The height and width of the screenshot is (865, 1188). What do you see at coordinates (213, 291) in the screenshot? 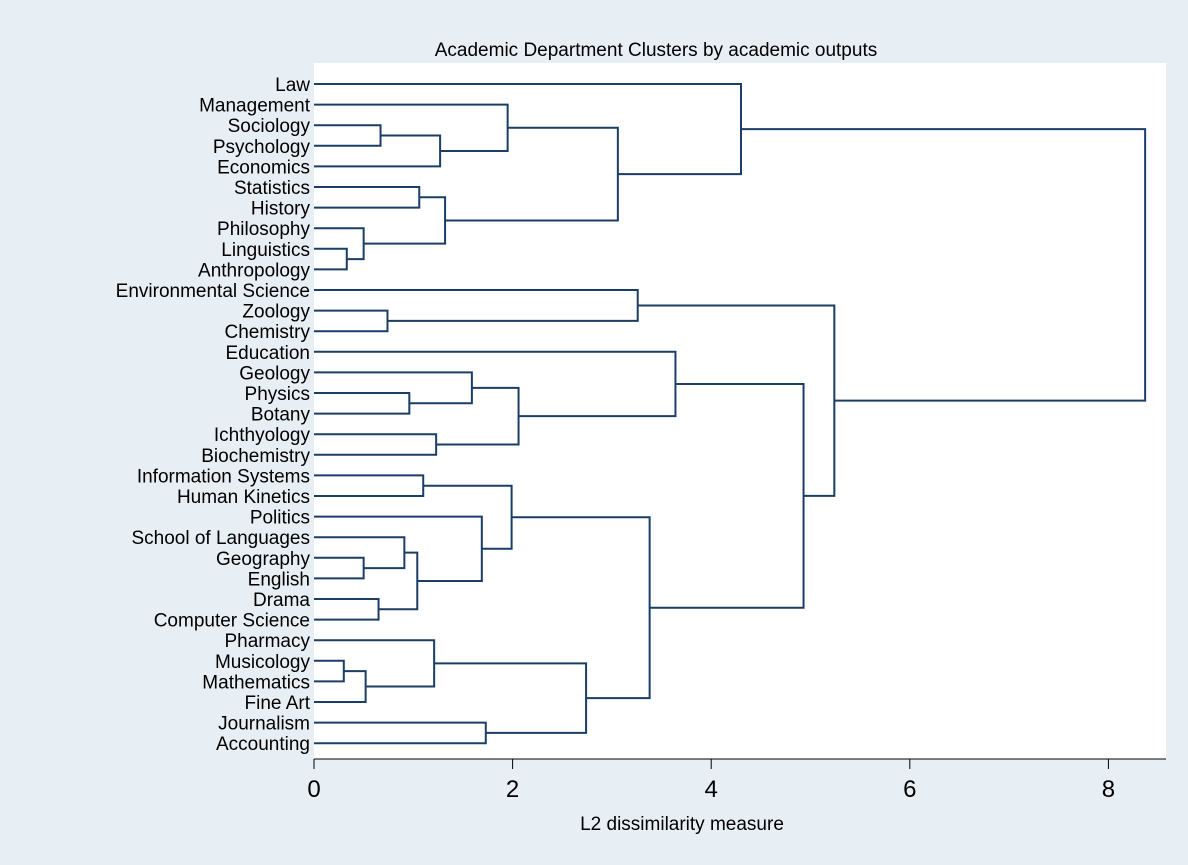
I see `leaf-label: Environmental Science` at bounding box center [213, 291].